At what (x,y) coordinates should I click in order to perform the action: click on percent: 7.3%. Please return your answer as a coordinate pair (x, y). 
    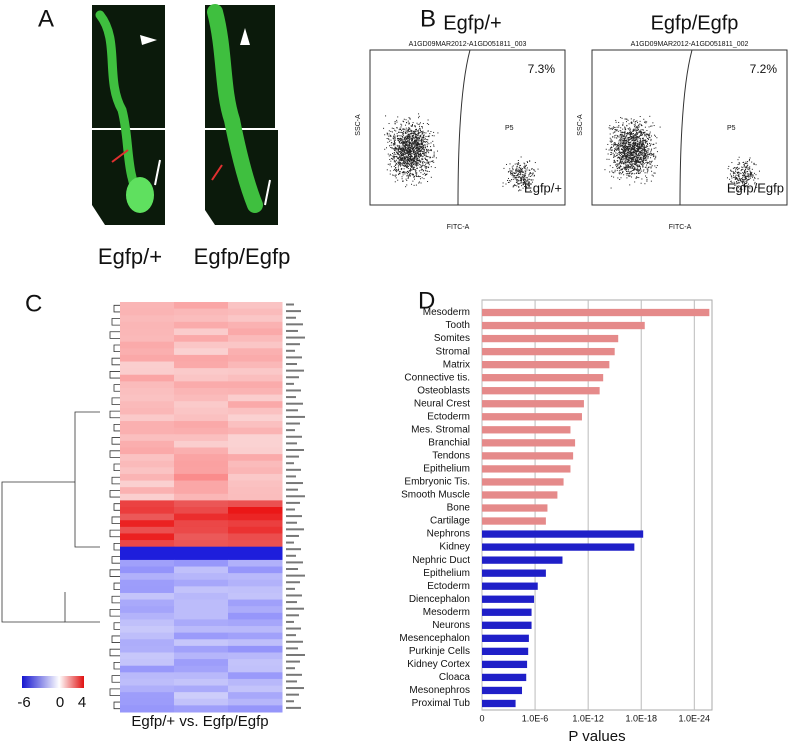
    Looking at the image, I should click on (542, 69).